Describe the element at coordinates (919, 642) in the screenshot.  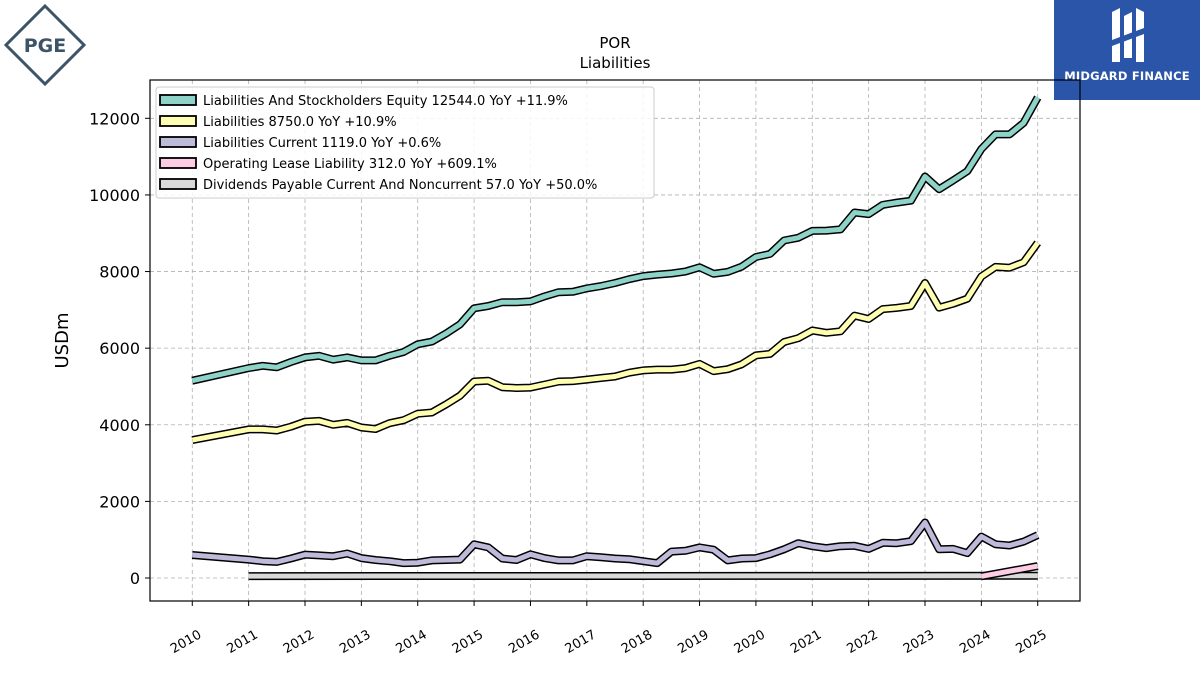
I see `x-tick-label: 2023` at that location.